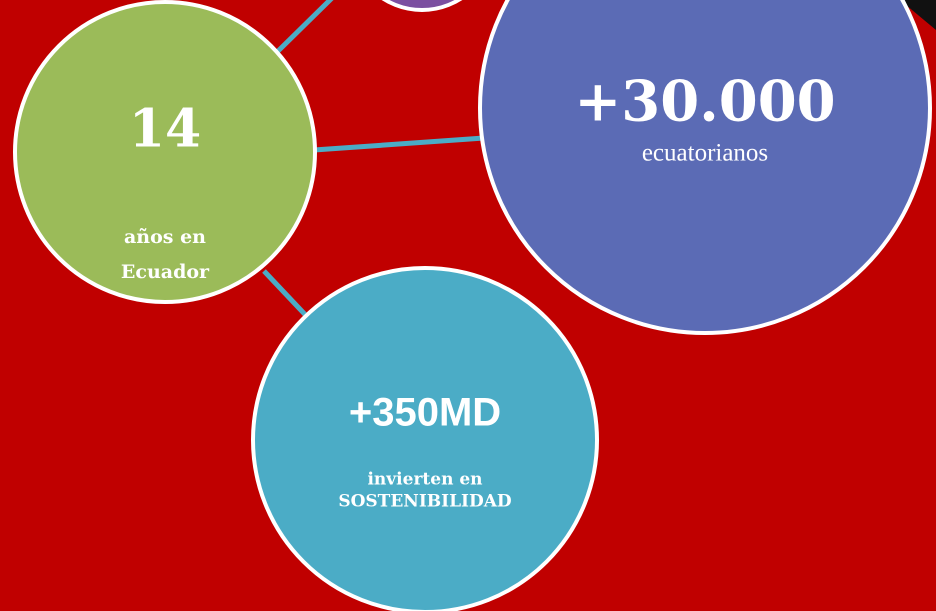 The width and height of the screenshot is (936, 611). I want to click on node-text: años en, so click(165, 237).